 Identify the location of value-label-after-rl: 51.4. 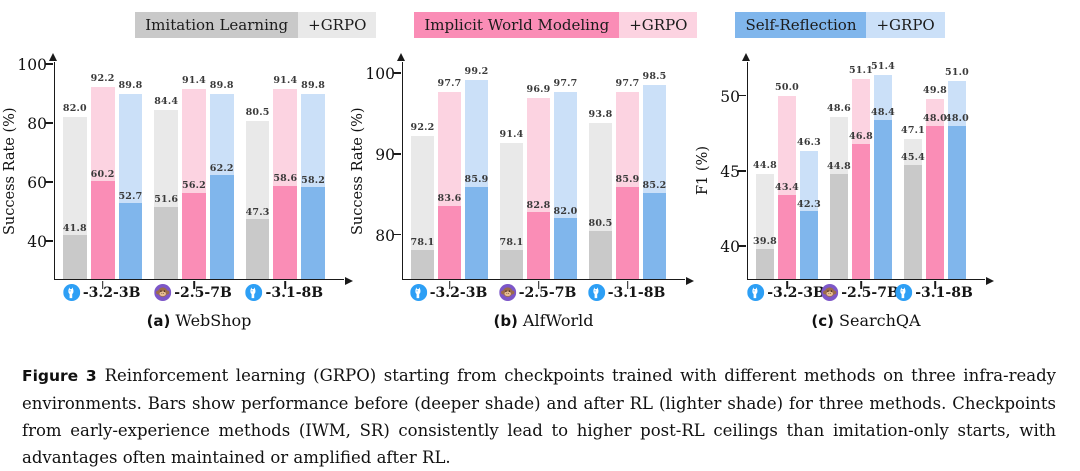
(883, 66).